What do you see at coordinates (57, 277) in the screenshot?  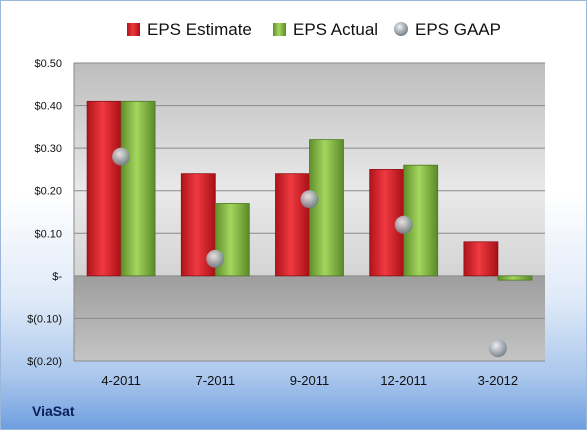 I see `y-tick-label: $-` at bounding box center [57, 277].